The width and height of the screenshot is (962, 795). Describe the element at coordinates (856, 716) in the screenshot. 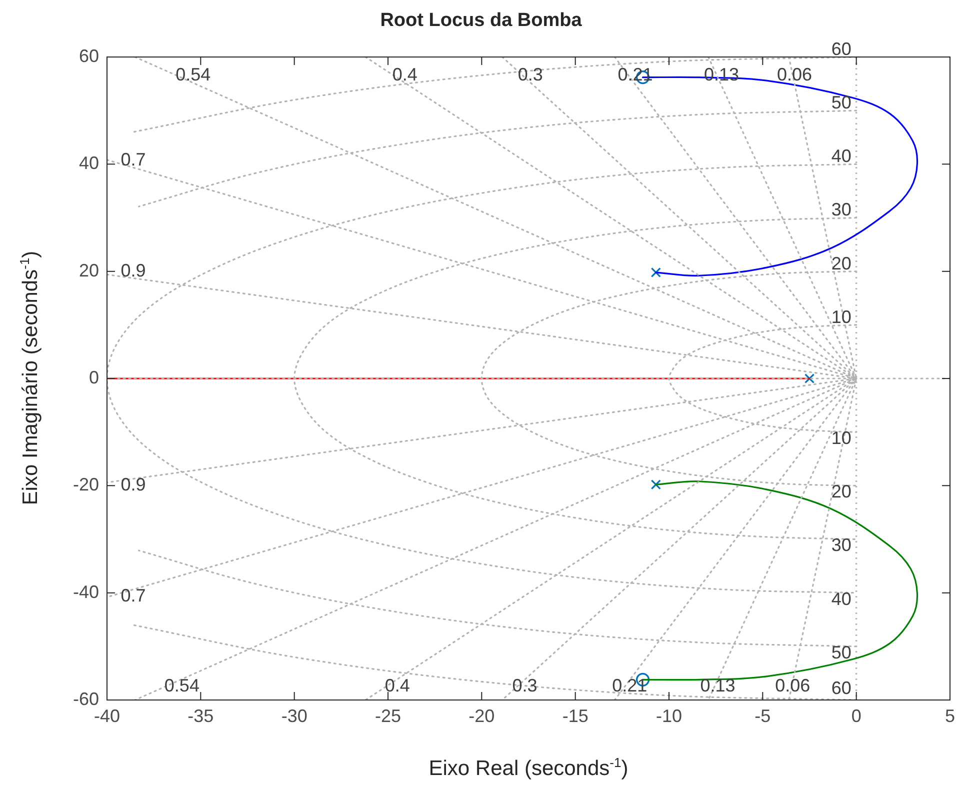

I see `x-tick-label: 0` at that location.